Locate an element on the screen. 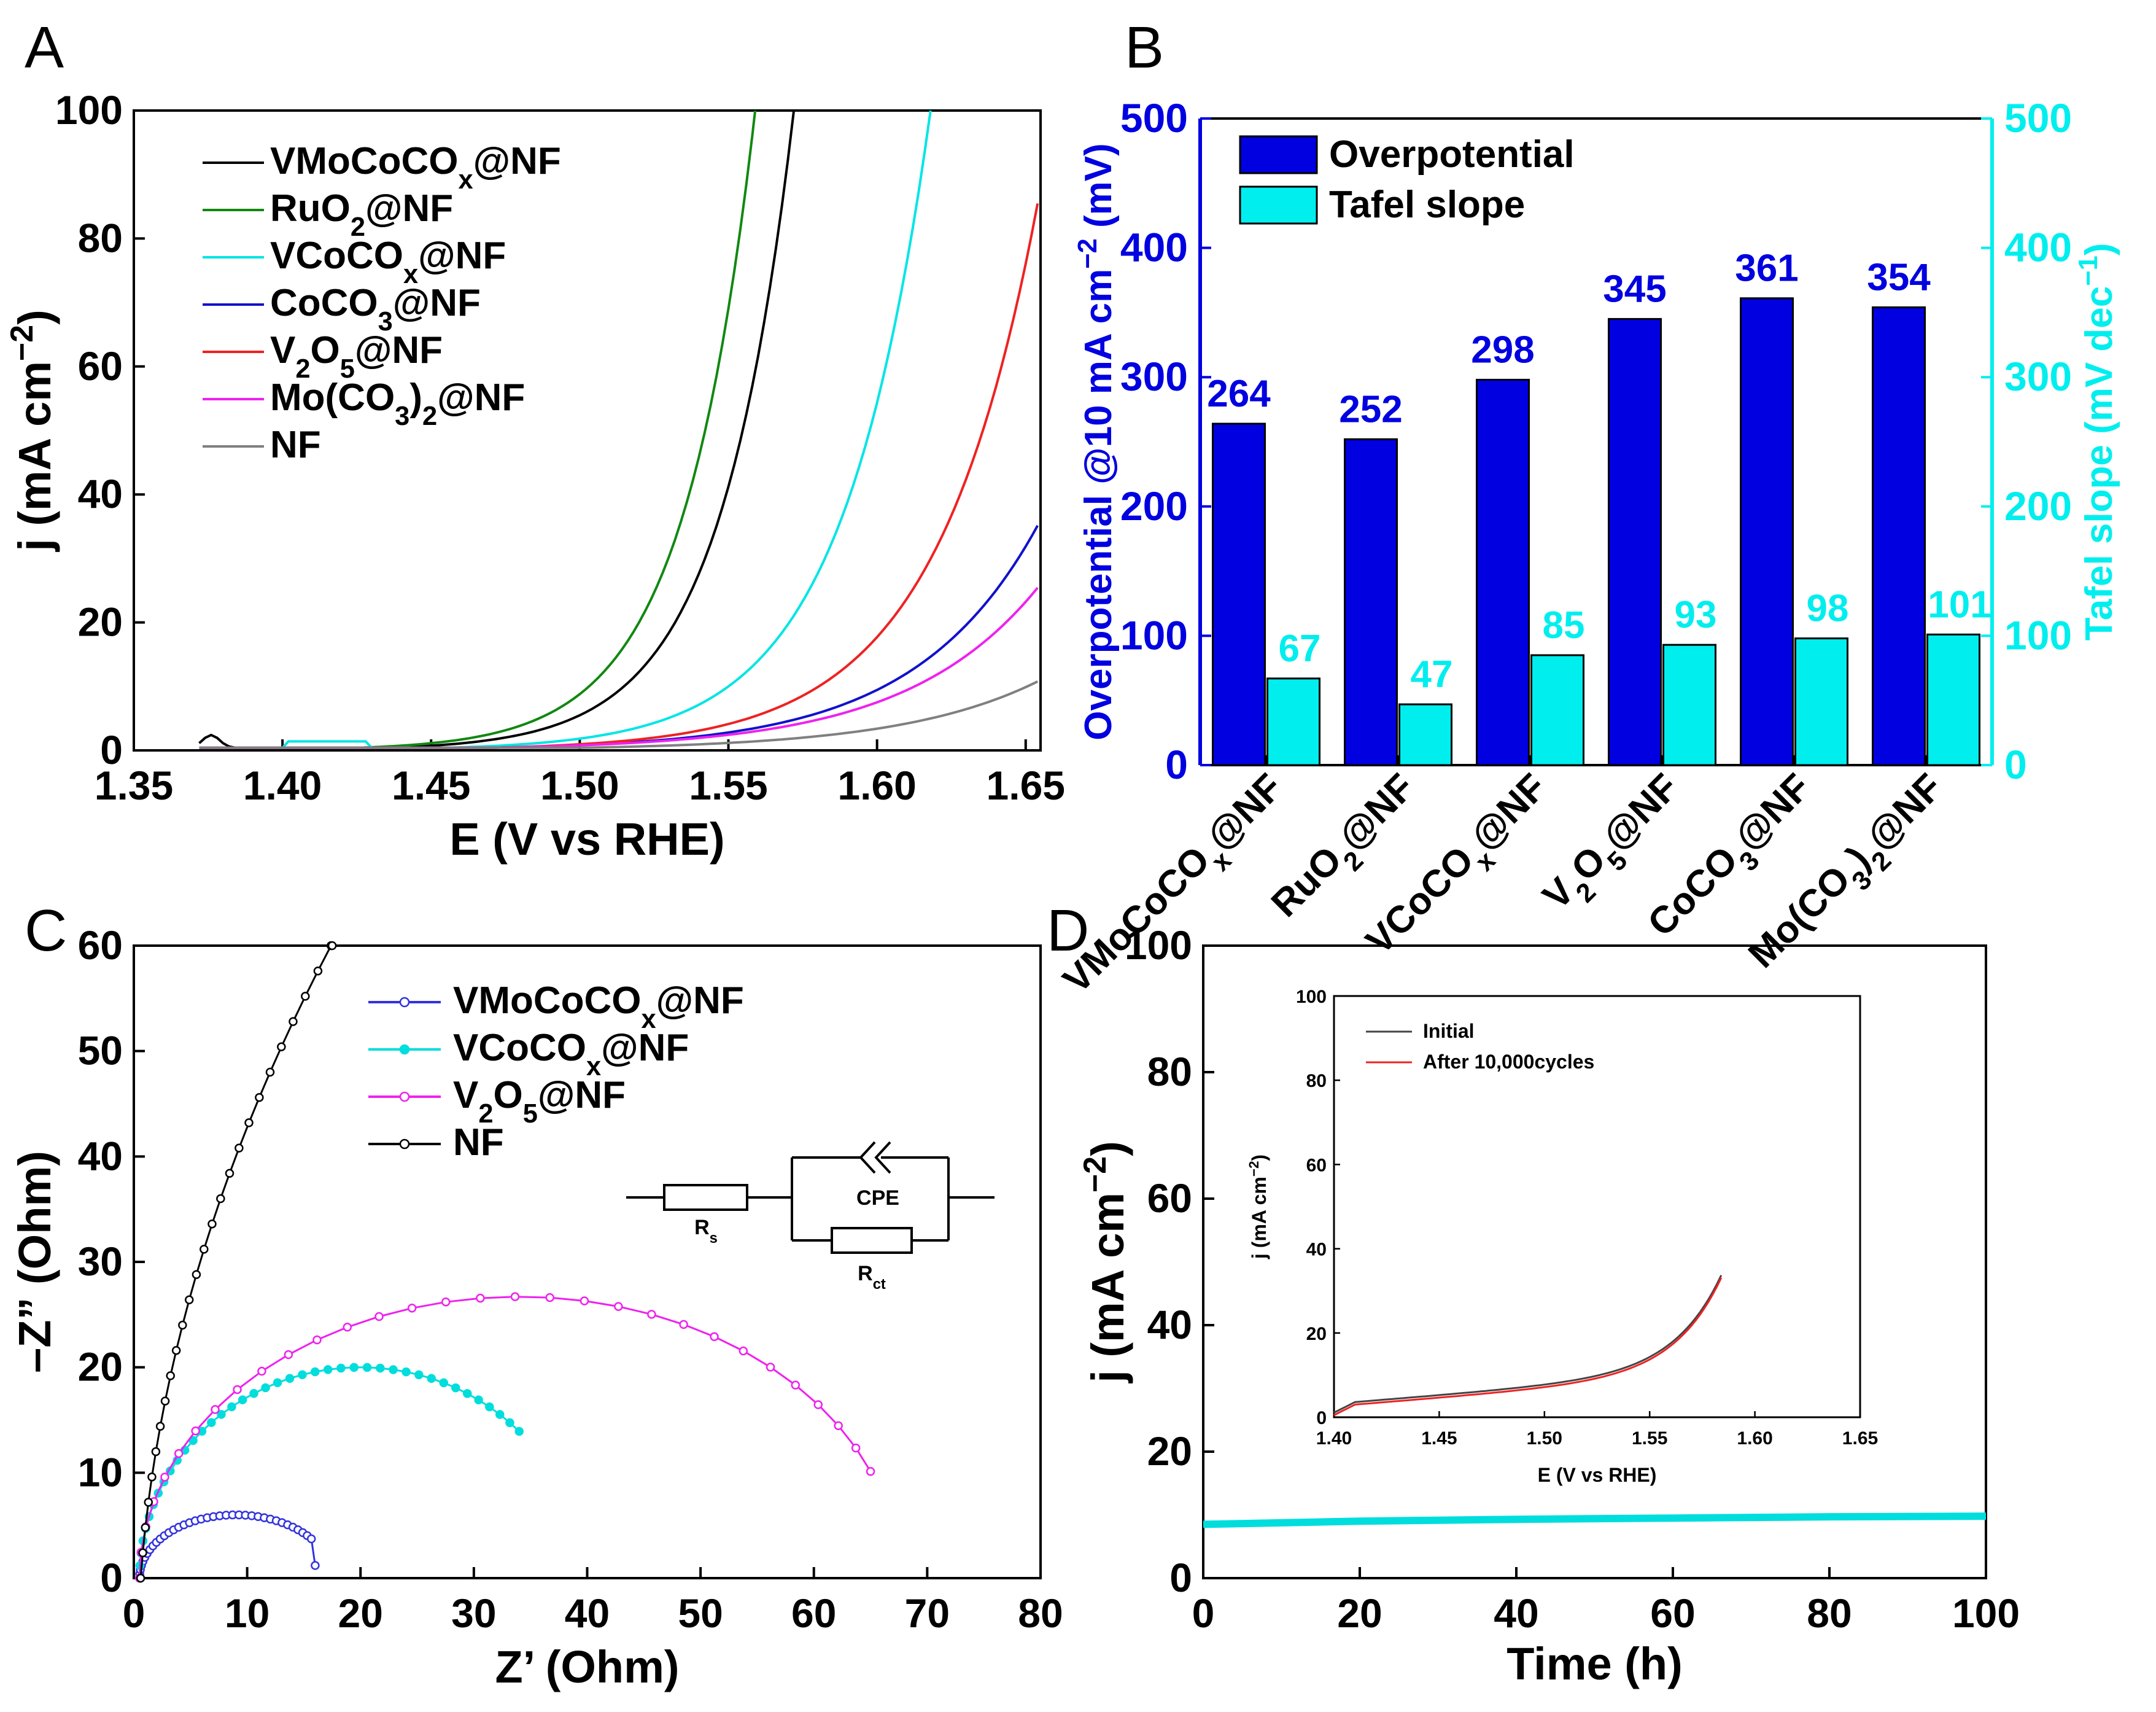 This screenshot has height=1712, width=2156. inset-y-tick-label: 80 is located at coordinates (1316, 1081).